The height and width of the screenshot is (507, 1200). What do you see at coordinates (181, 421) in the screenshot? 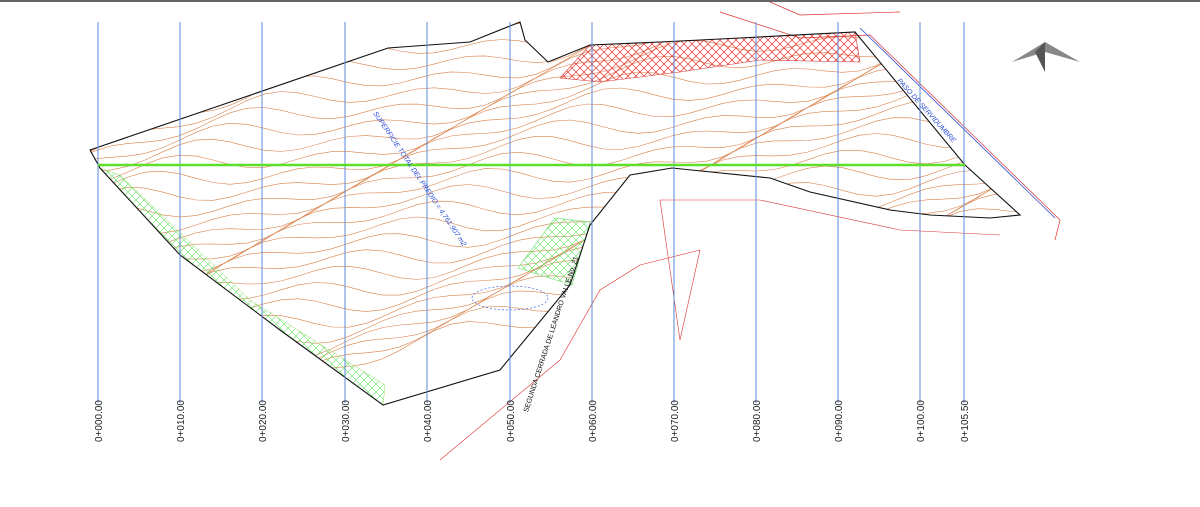
I see `station-label: 0+010.00` at bounding box center [181, 421].